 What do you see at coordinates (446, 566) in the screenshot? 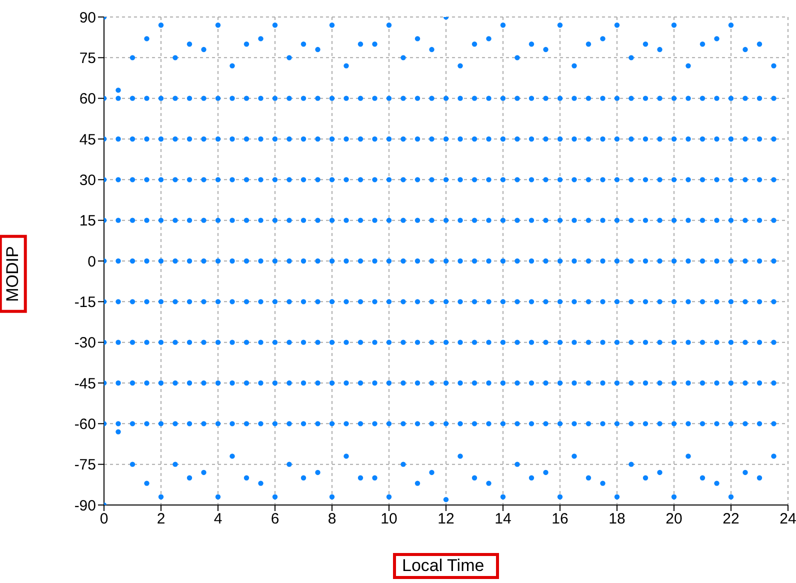
I see `x-axis-title: Local Time` at bounding box center [446, 566].